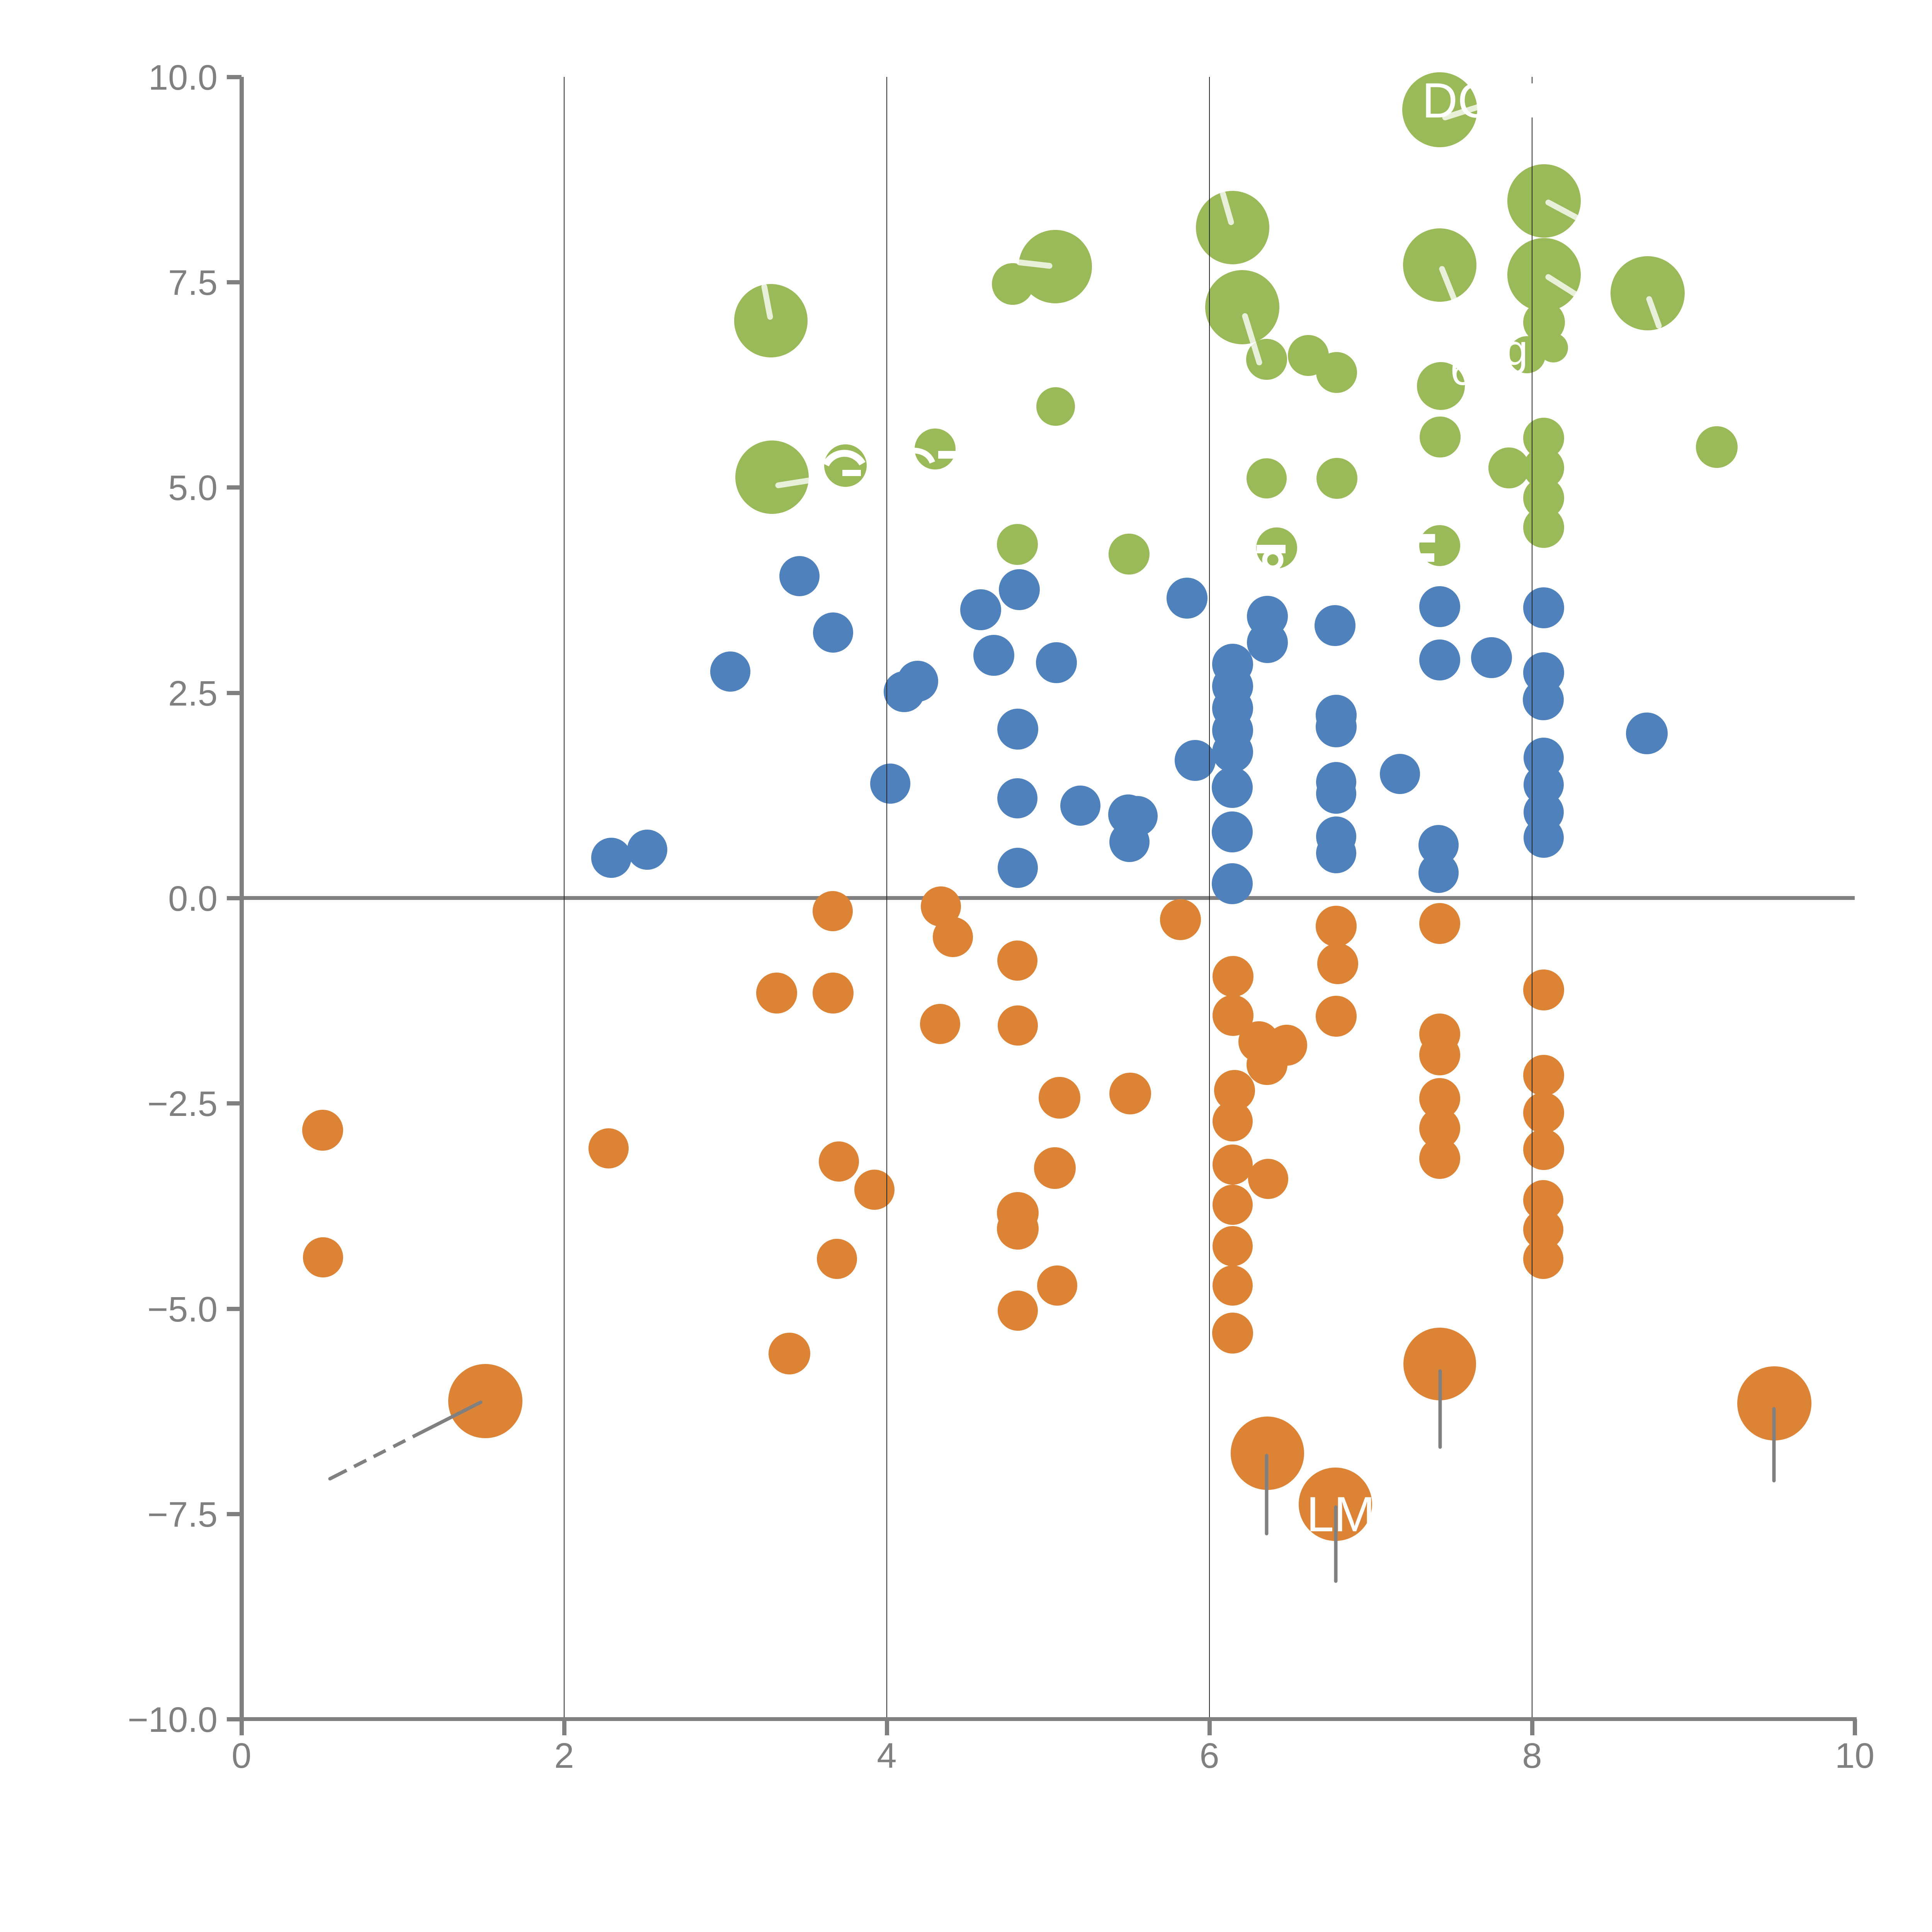  Describe the element at coordinates (193, 488) in the screenshot. I see `svg-text: 5.0` at that location.